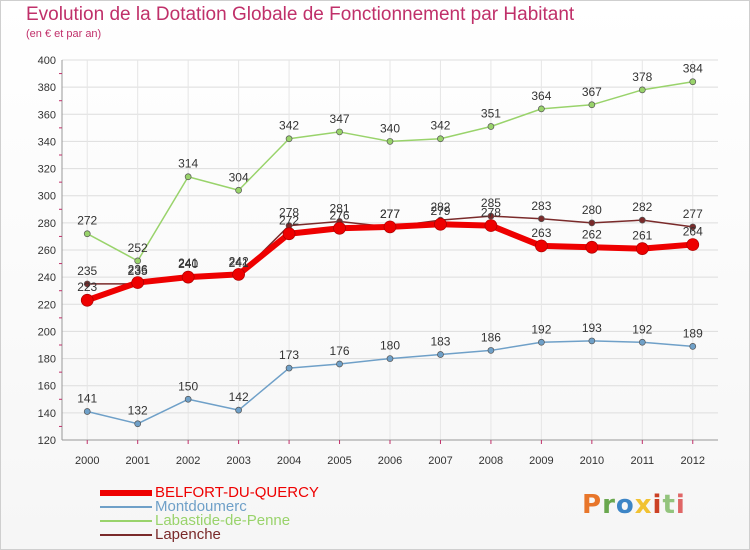 This screenshot has height=550, width=750. Describe the element at coordinates (541, 96) in the screenshot. I see `data-label: 364` at that location.